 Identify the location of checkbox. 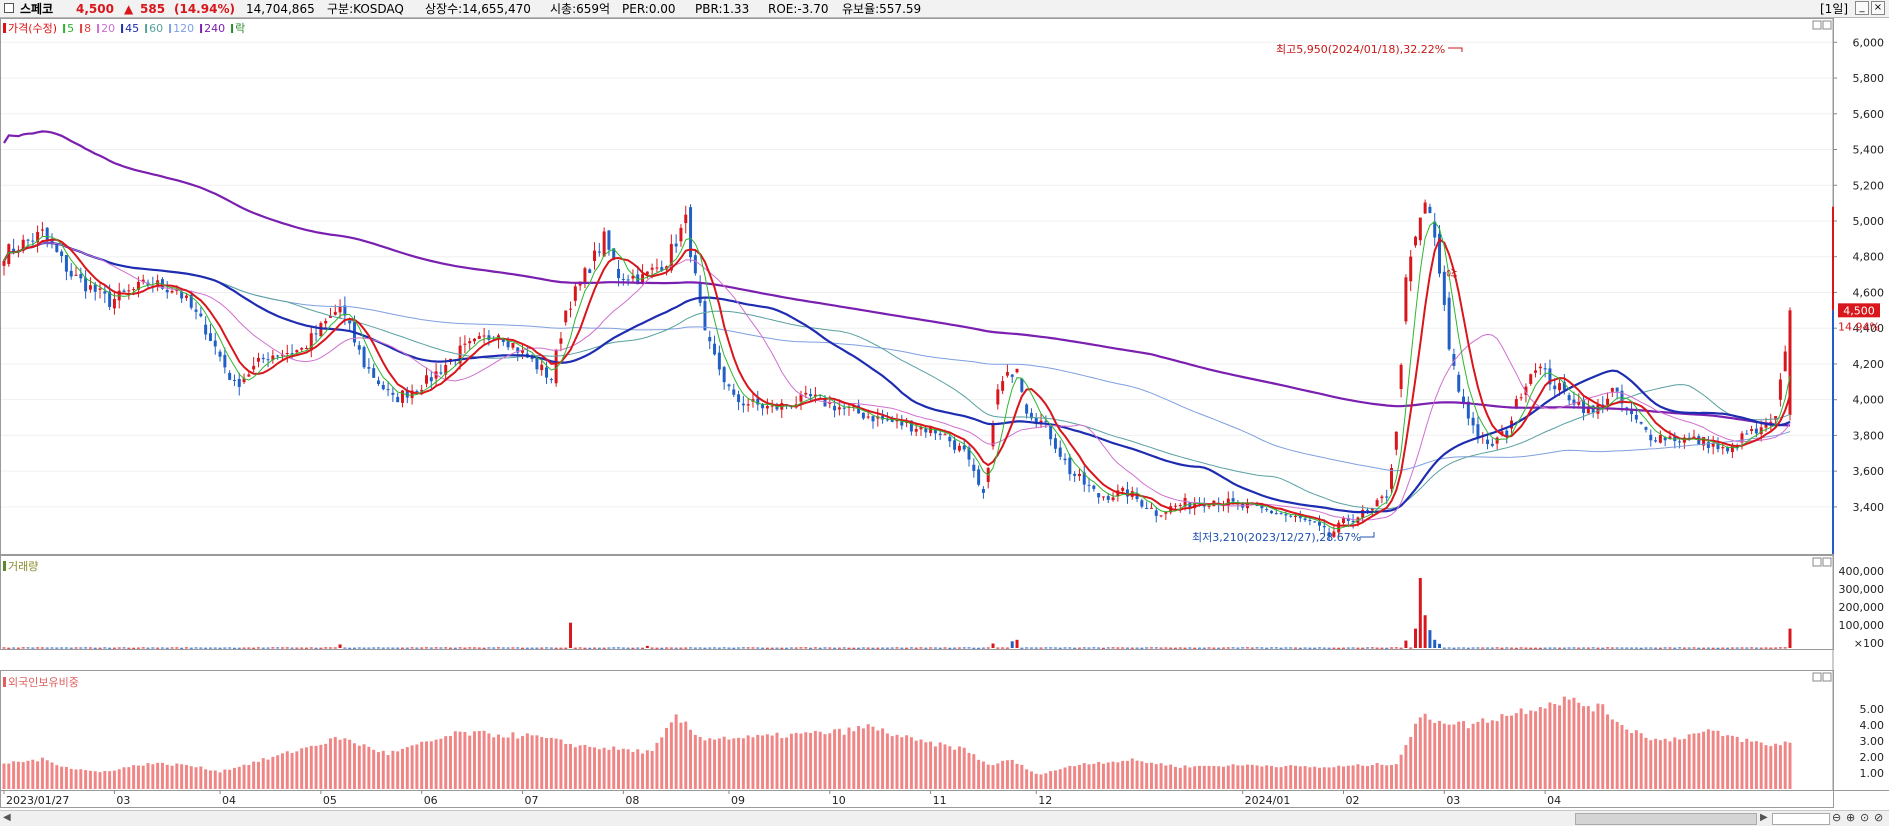
(9, 8).